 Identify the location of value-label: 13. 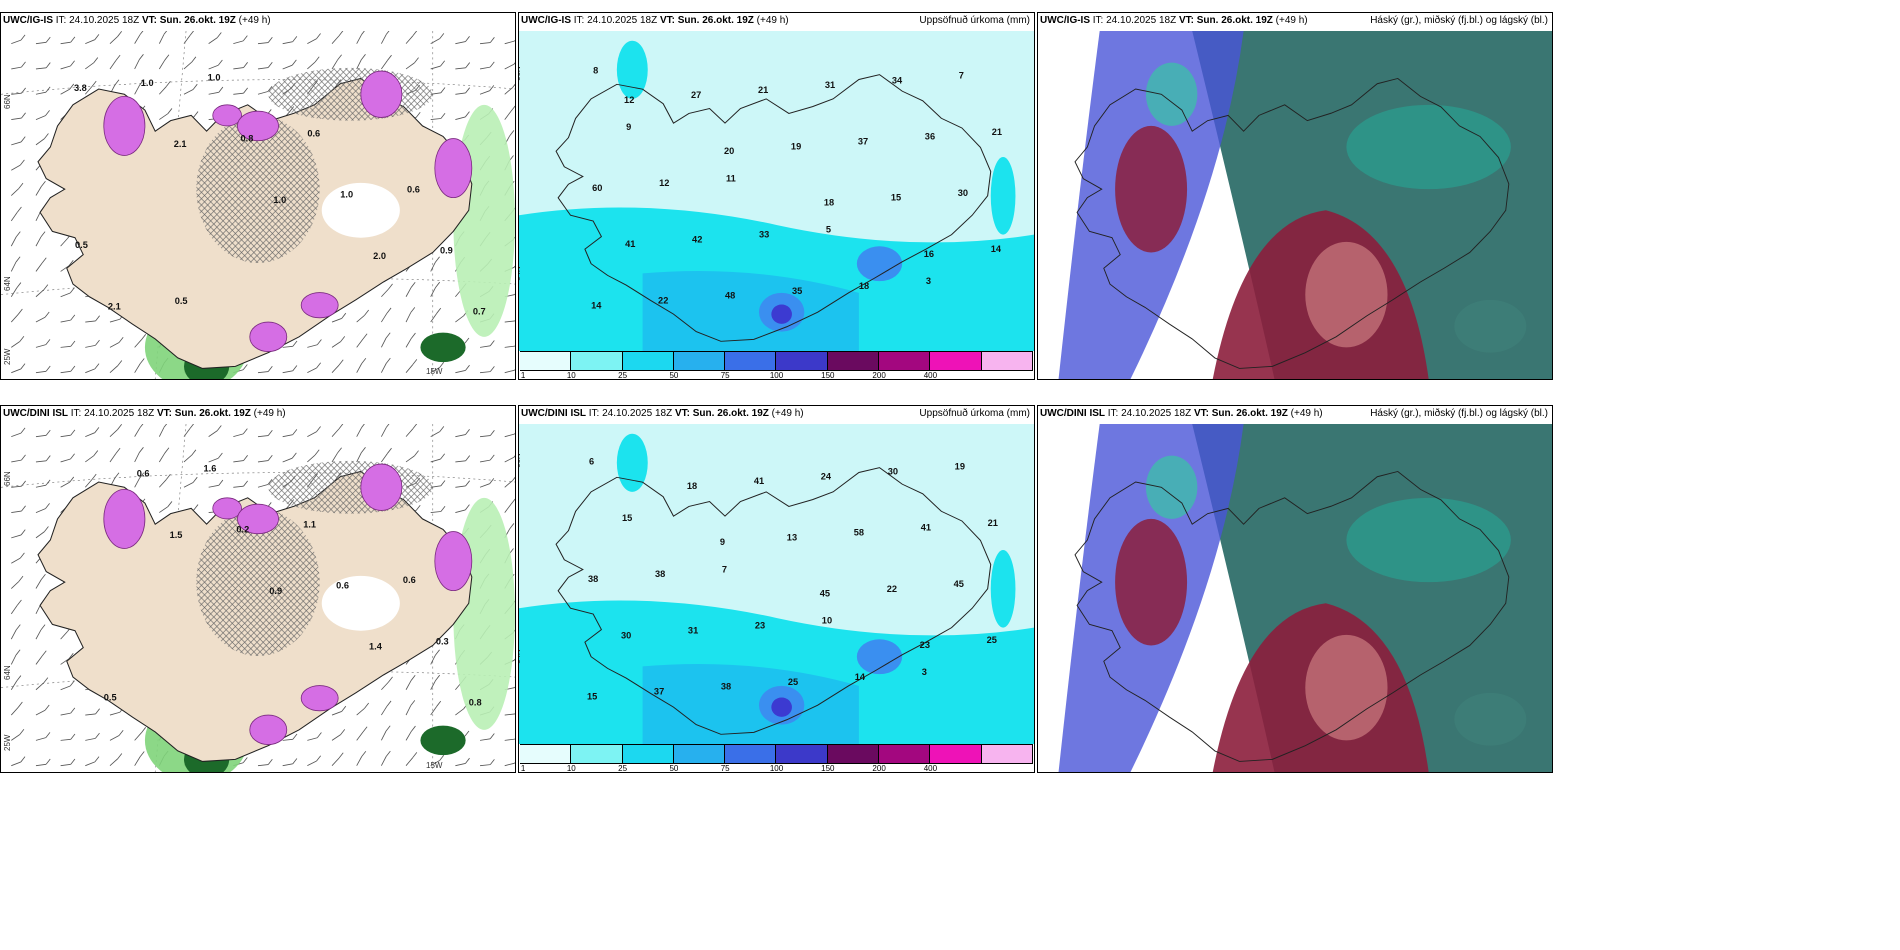
(792, 538).